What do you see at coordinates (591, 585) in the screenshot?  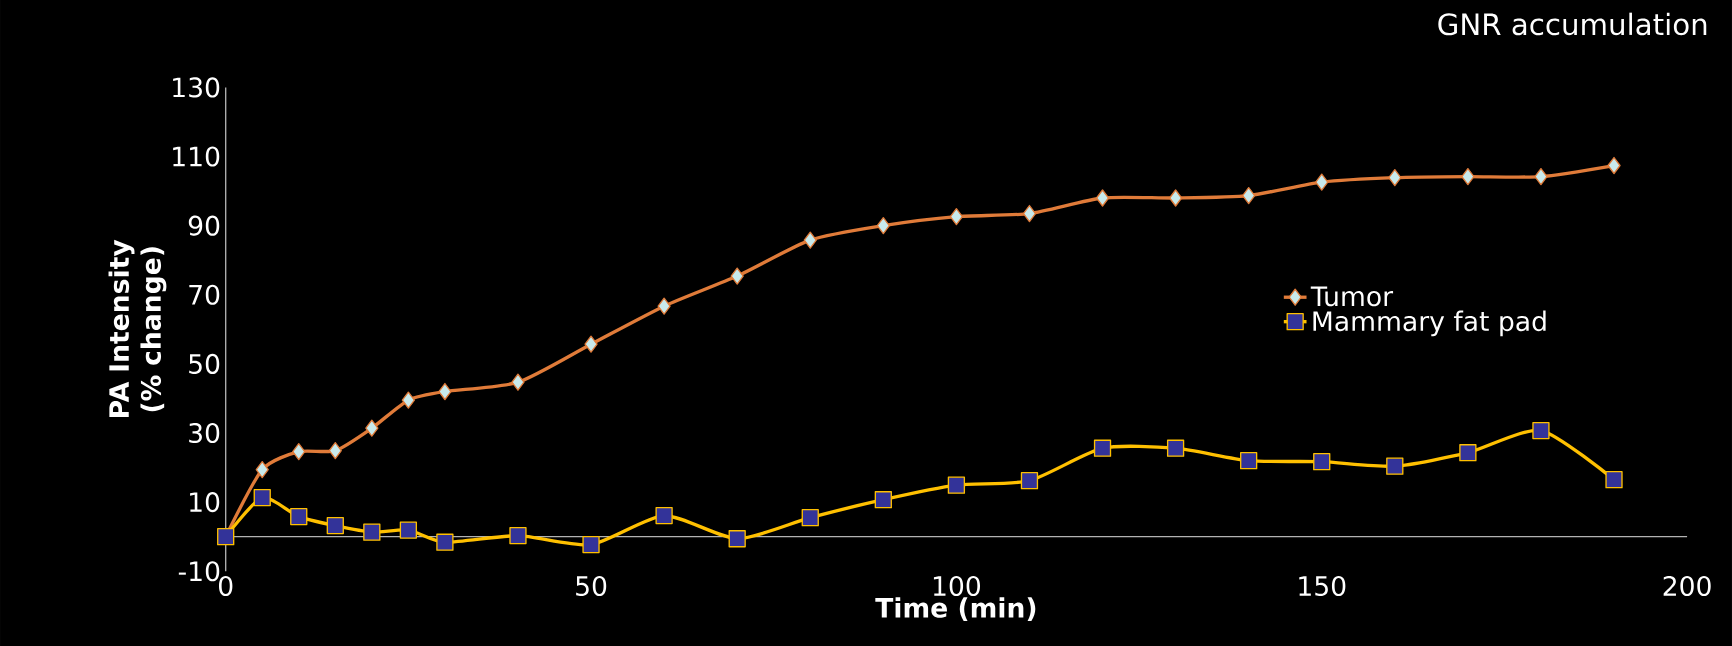 I see `x-tick-label: 50` at bounding box center [591, 585].